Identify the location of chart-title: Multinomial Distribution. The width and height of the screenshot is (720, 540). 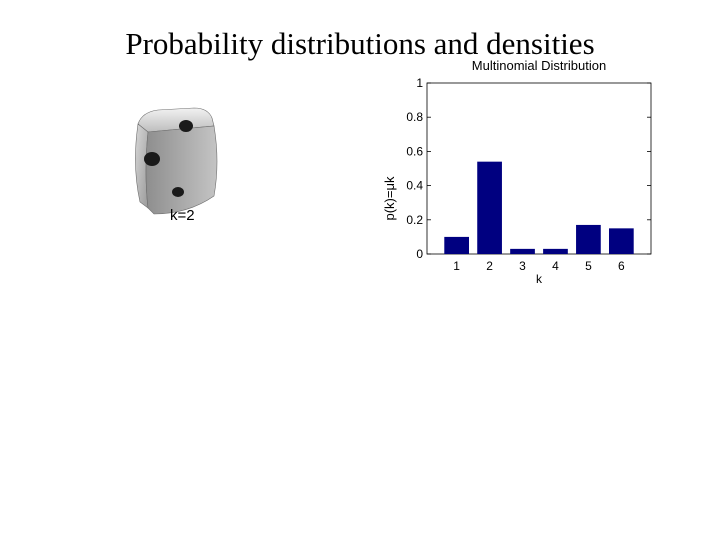
(539, 65).